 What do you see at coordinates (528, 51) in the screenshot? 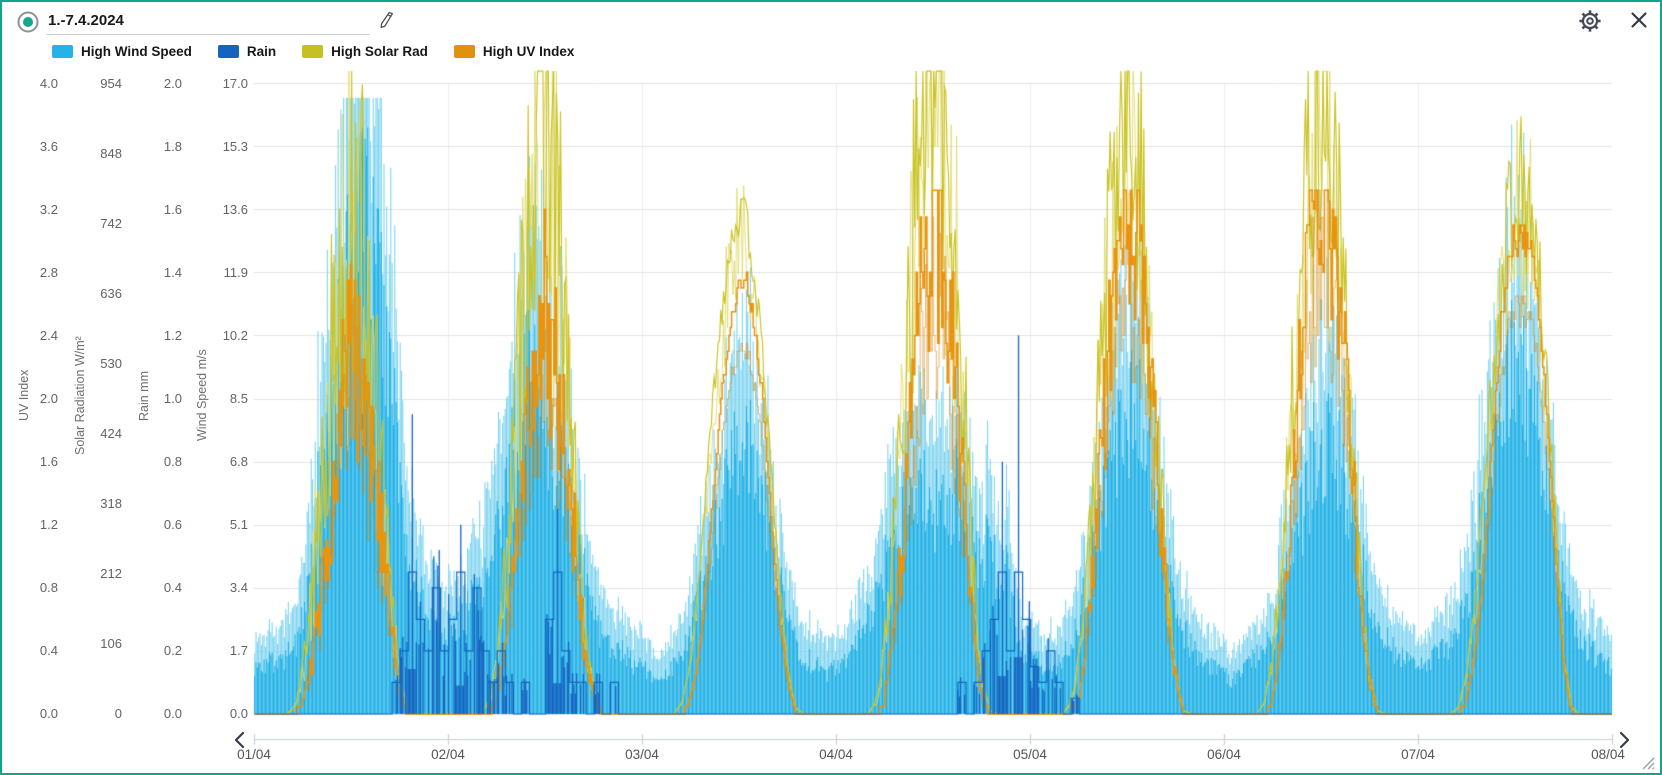
I see `legend-label: High UV Index` at bounding box center [528, 51].